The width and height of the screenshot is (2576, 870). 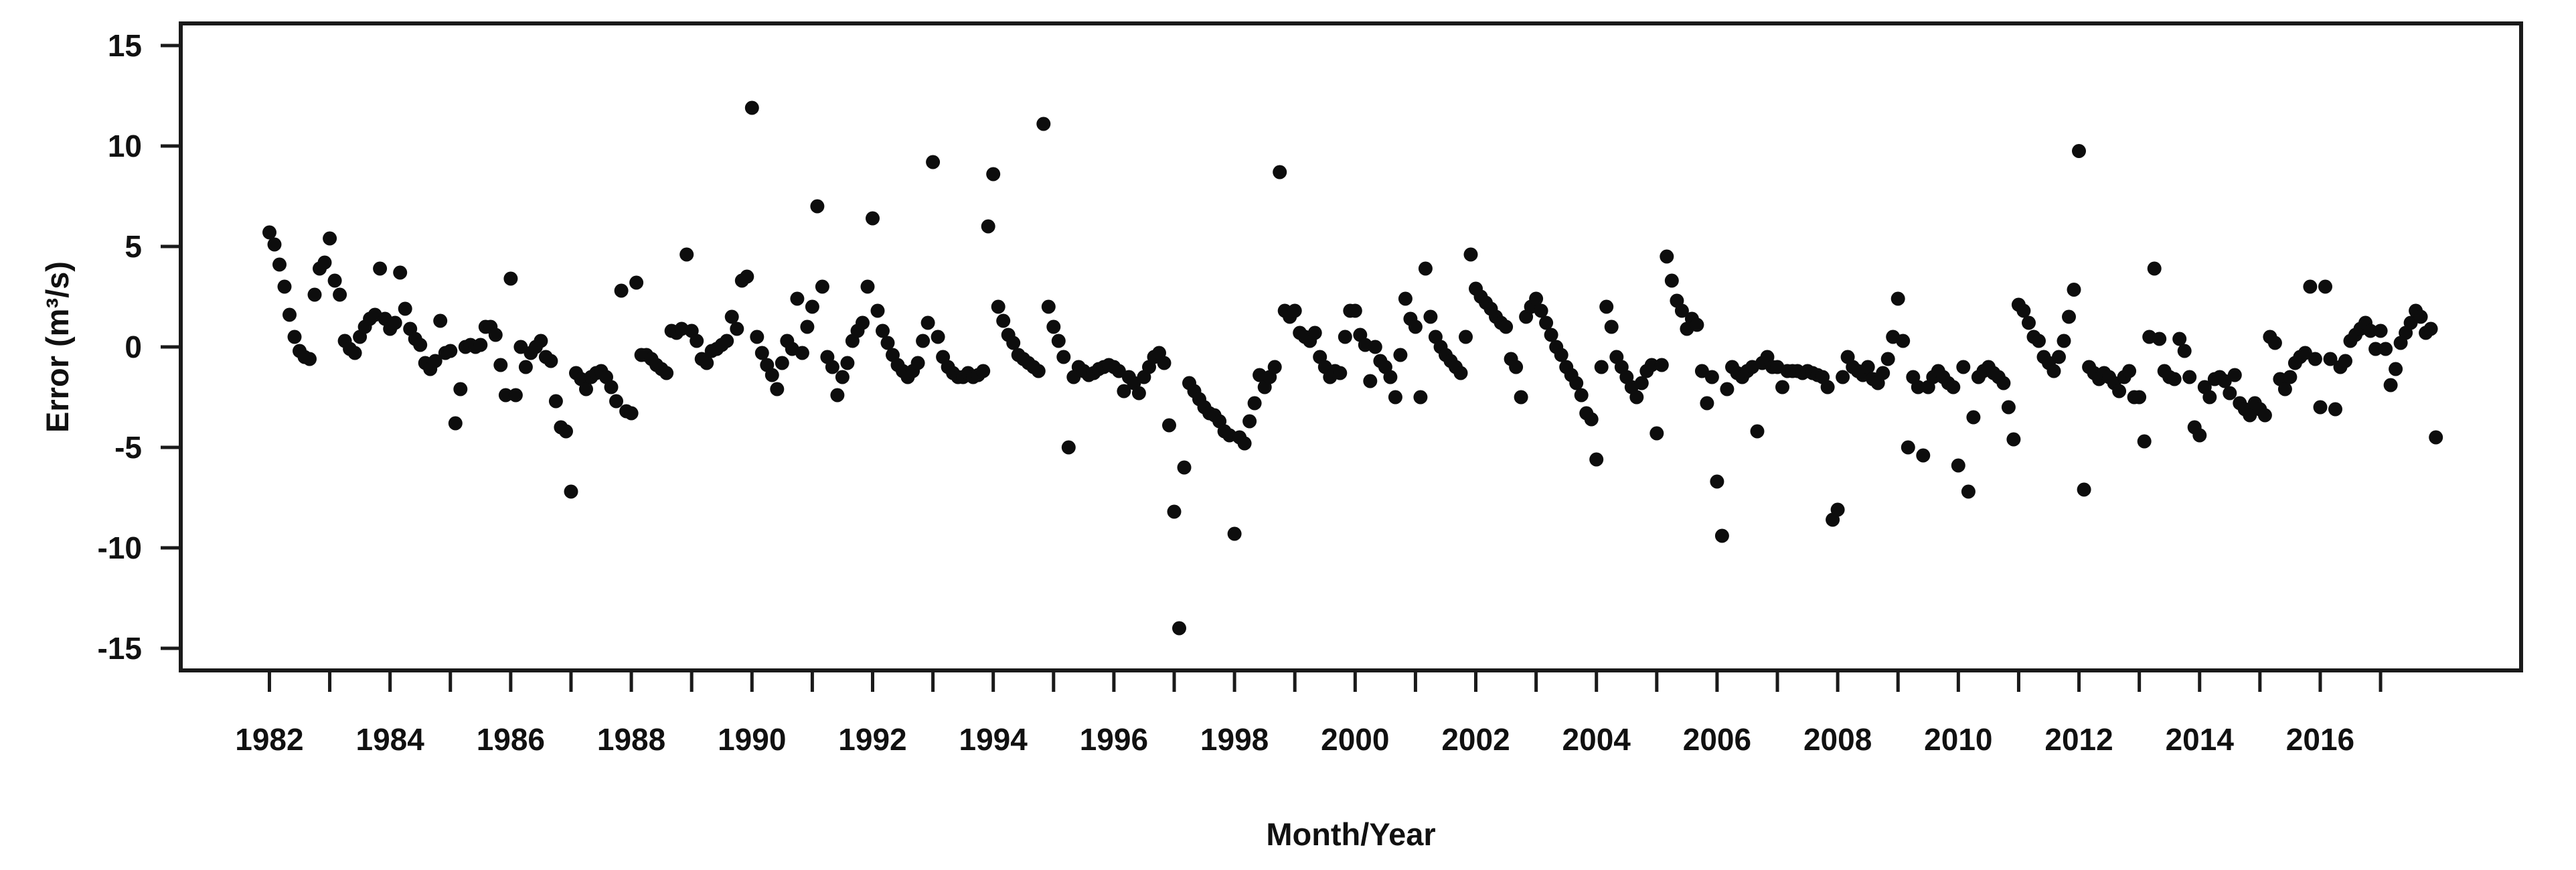 What do you see at coordinates (2320, 739) in the screenshot?
I see `x-tick-label: 2016` at bounding box center [2320, 739].